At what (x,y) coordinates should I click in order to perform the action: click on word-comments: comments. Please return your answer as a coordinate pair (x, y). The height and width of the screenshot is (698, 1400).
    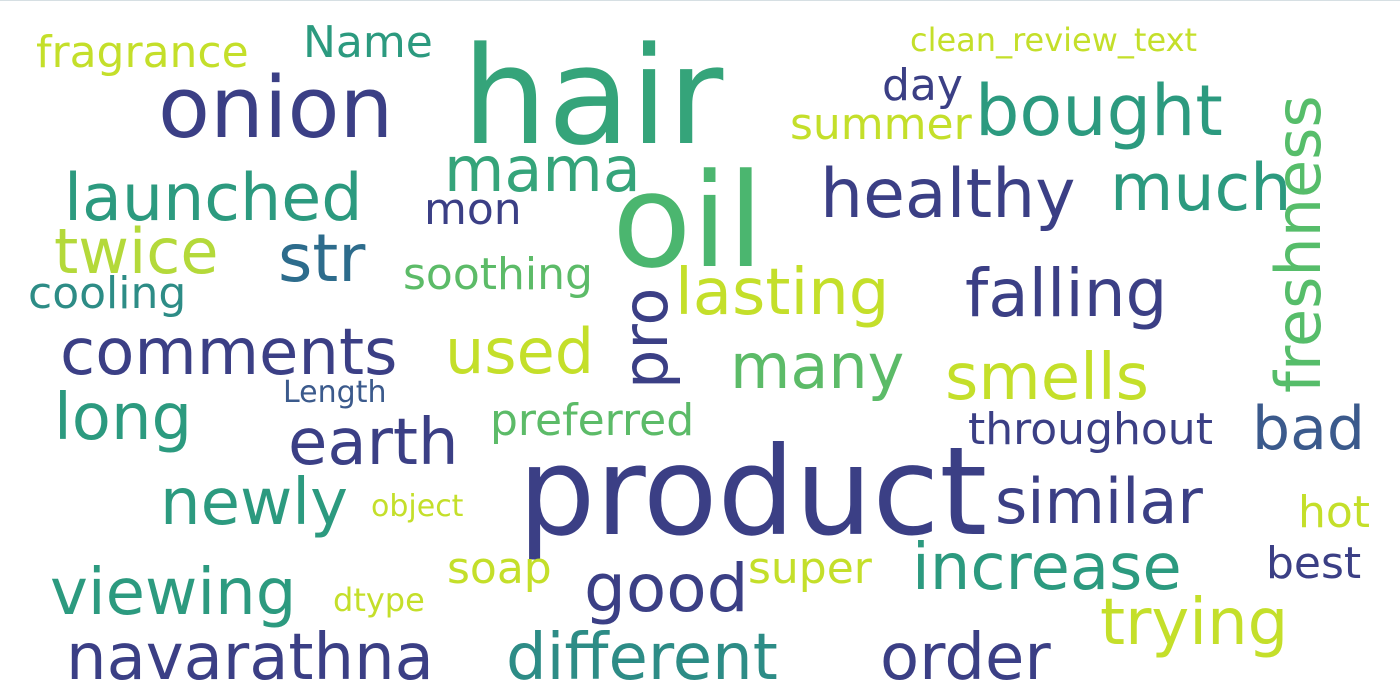
    Looking at the image, I should click on (229, 353).